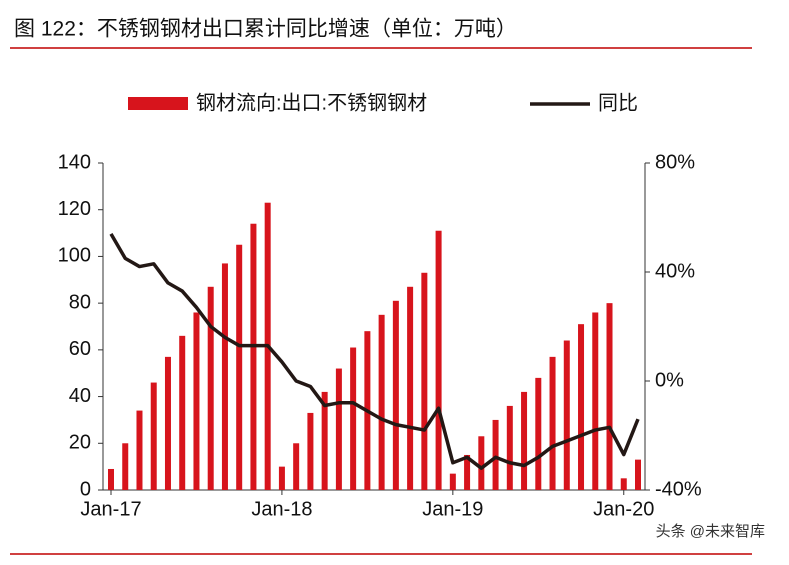 The width and height of the screenshot is (789, 565). What do you see at coordinates (265, 29) in the screenshot?
I see `chart-title: 图 122：不锈钢钢材出口累计同比增速（单位：万吨）` at bounding box center [265, 29].